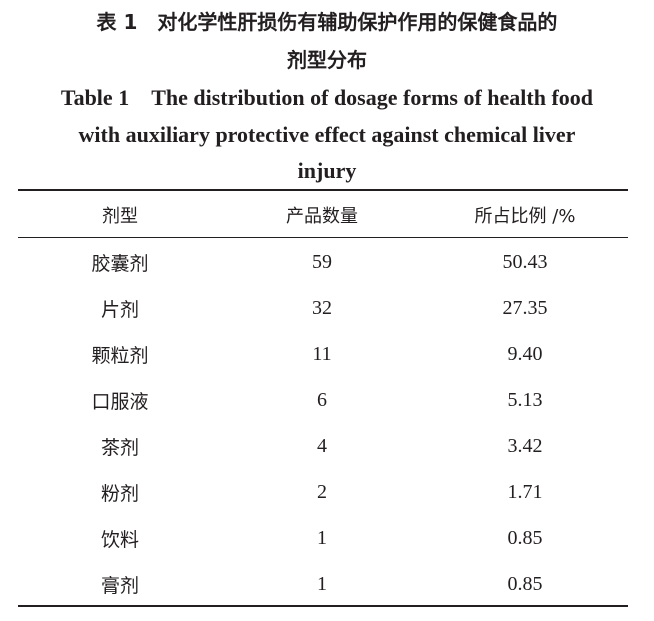 This screenshot has height=621, width=654. I want to click on cell-product-count: 11, so click(322, 353).